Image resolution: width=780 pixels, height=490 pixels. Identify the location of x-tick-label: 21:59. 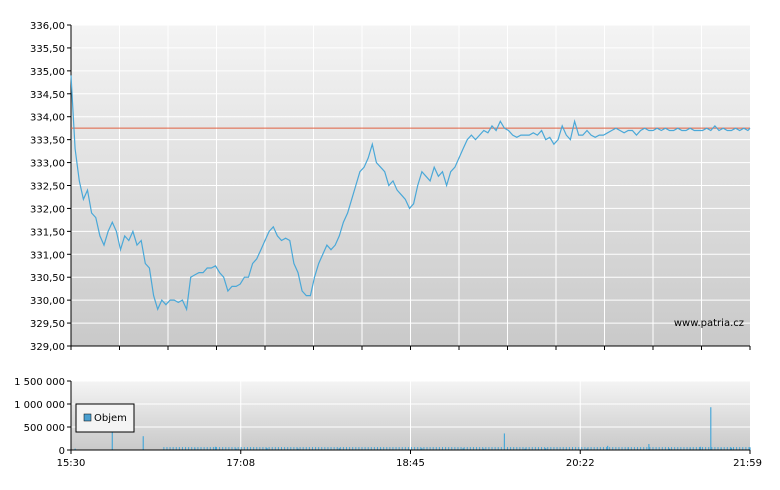
(747, 463).